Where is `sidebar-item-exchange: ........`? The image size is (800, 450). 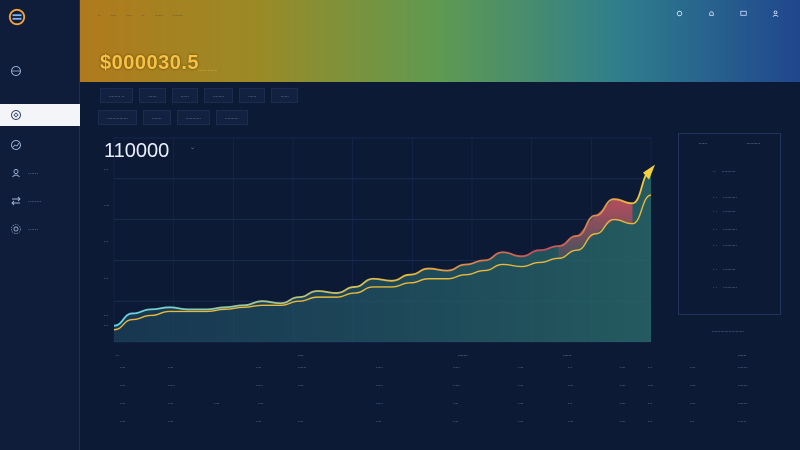
sidebar-item-exchange: ........ is located at coordinates (40, 201).